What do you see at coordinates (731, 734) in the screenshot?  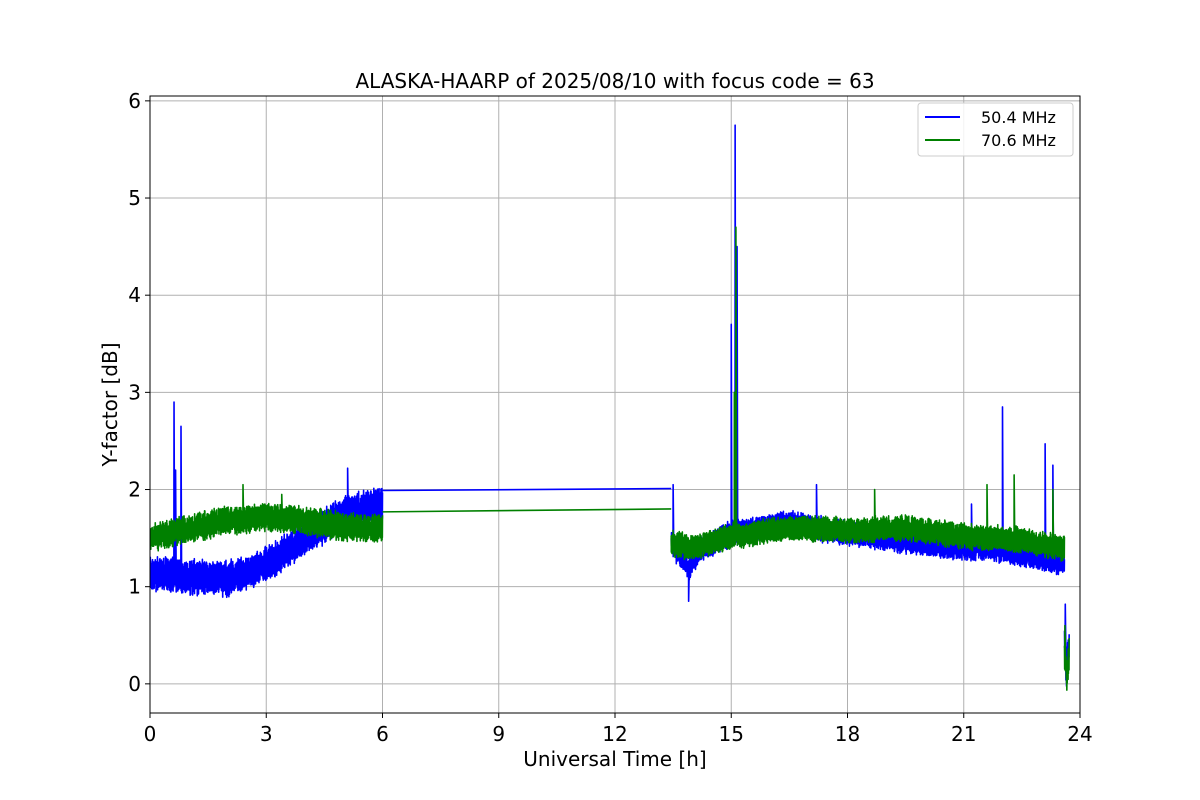 I see `x-tick-label: 15` at bounding box center [731, 734].